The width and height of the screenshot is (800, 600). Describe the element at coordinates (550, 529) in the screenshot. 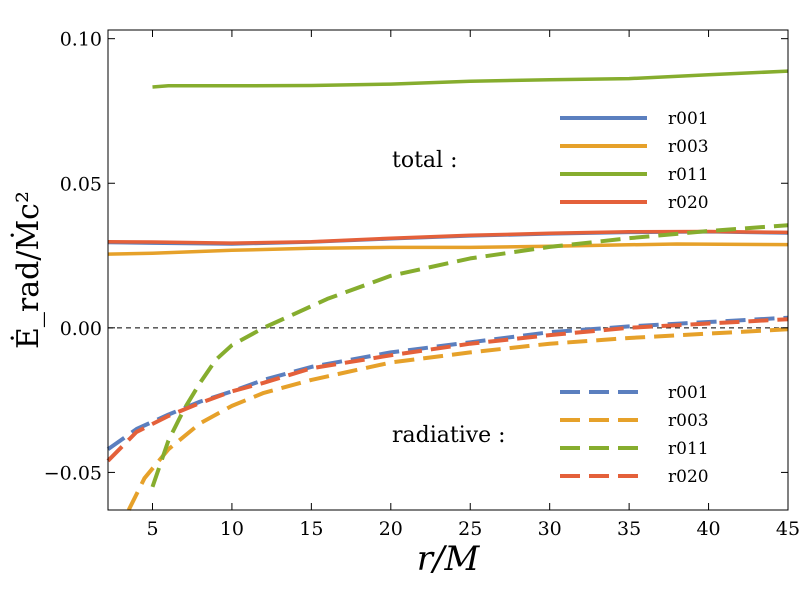

I see `x-tick-label: 30` at that location.